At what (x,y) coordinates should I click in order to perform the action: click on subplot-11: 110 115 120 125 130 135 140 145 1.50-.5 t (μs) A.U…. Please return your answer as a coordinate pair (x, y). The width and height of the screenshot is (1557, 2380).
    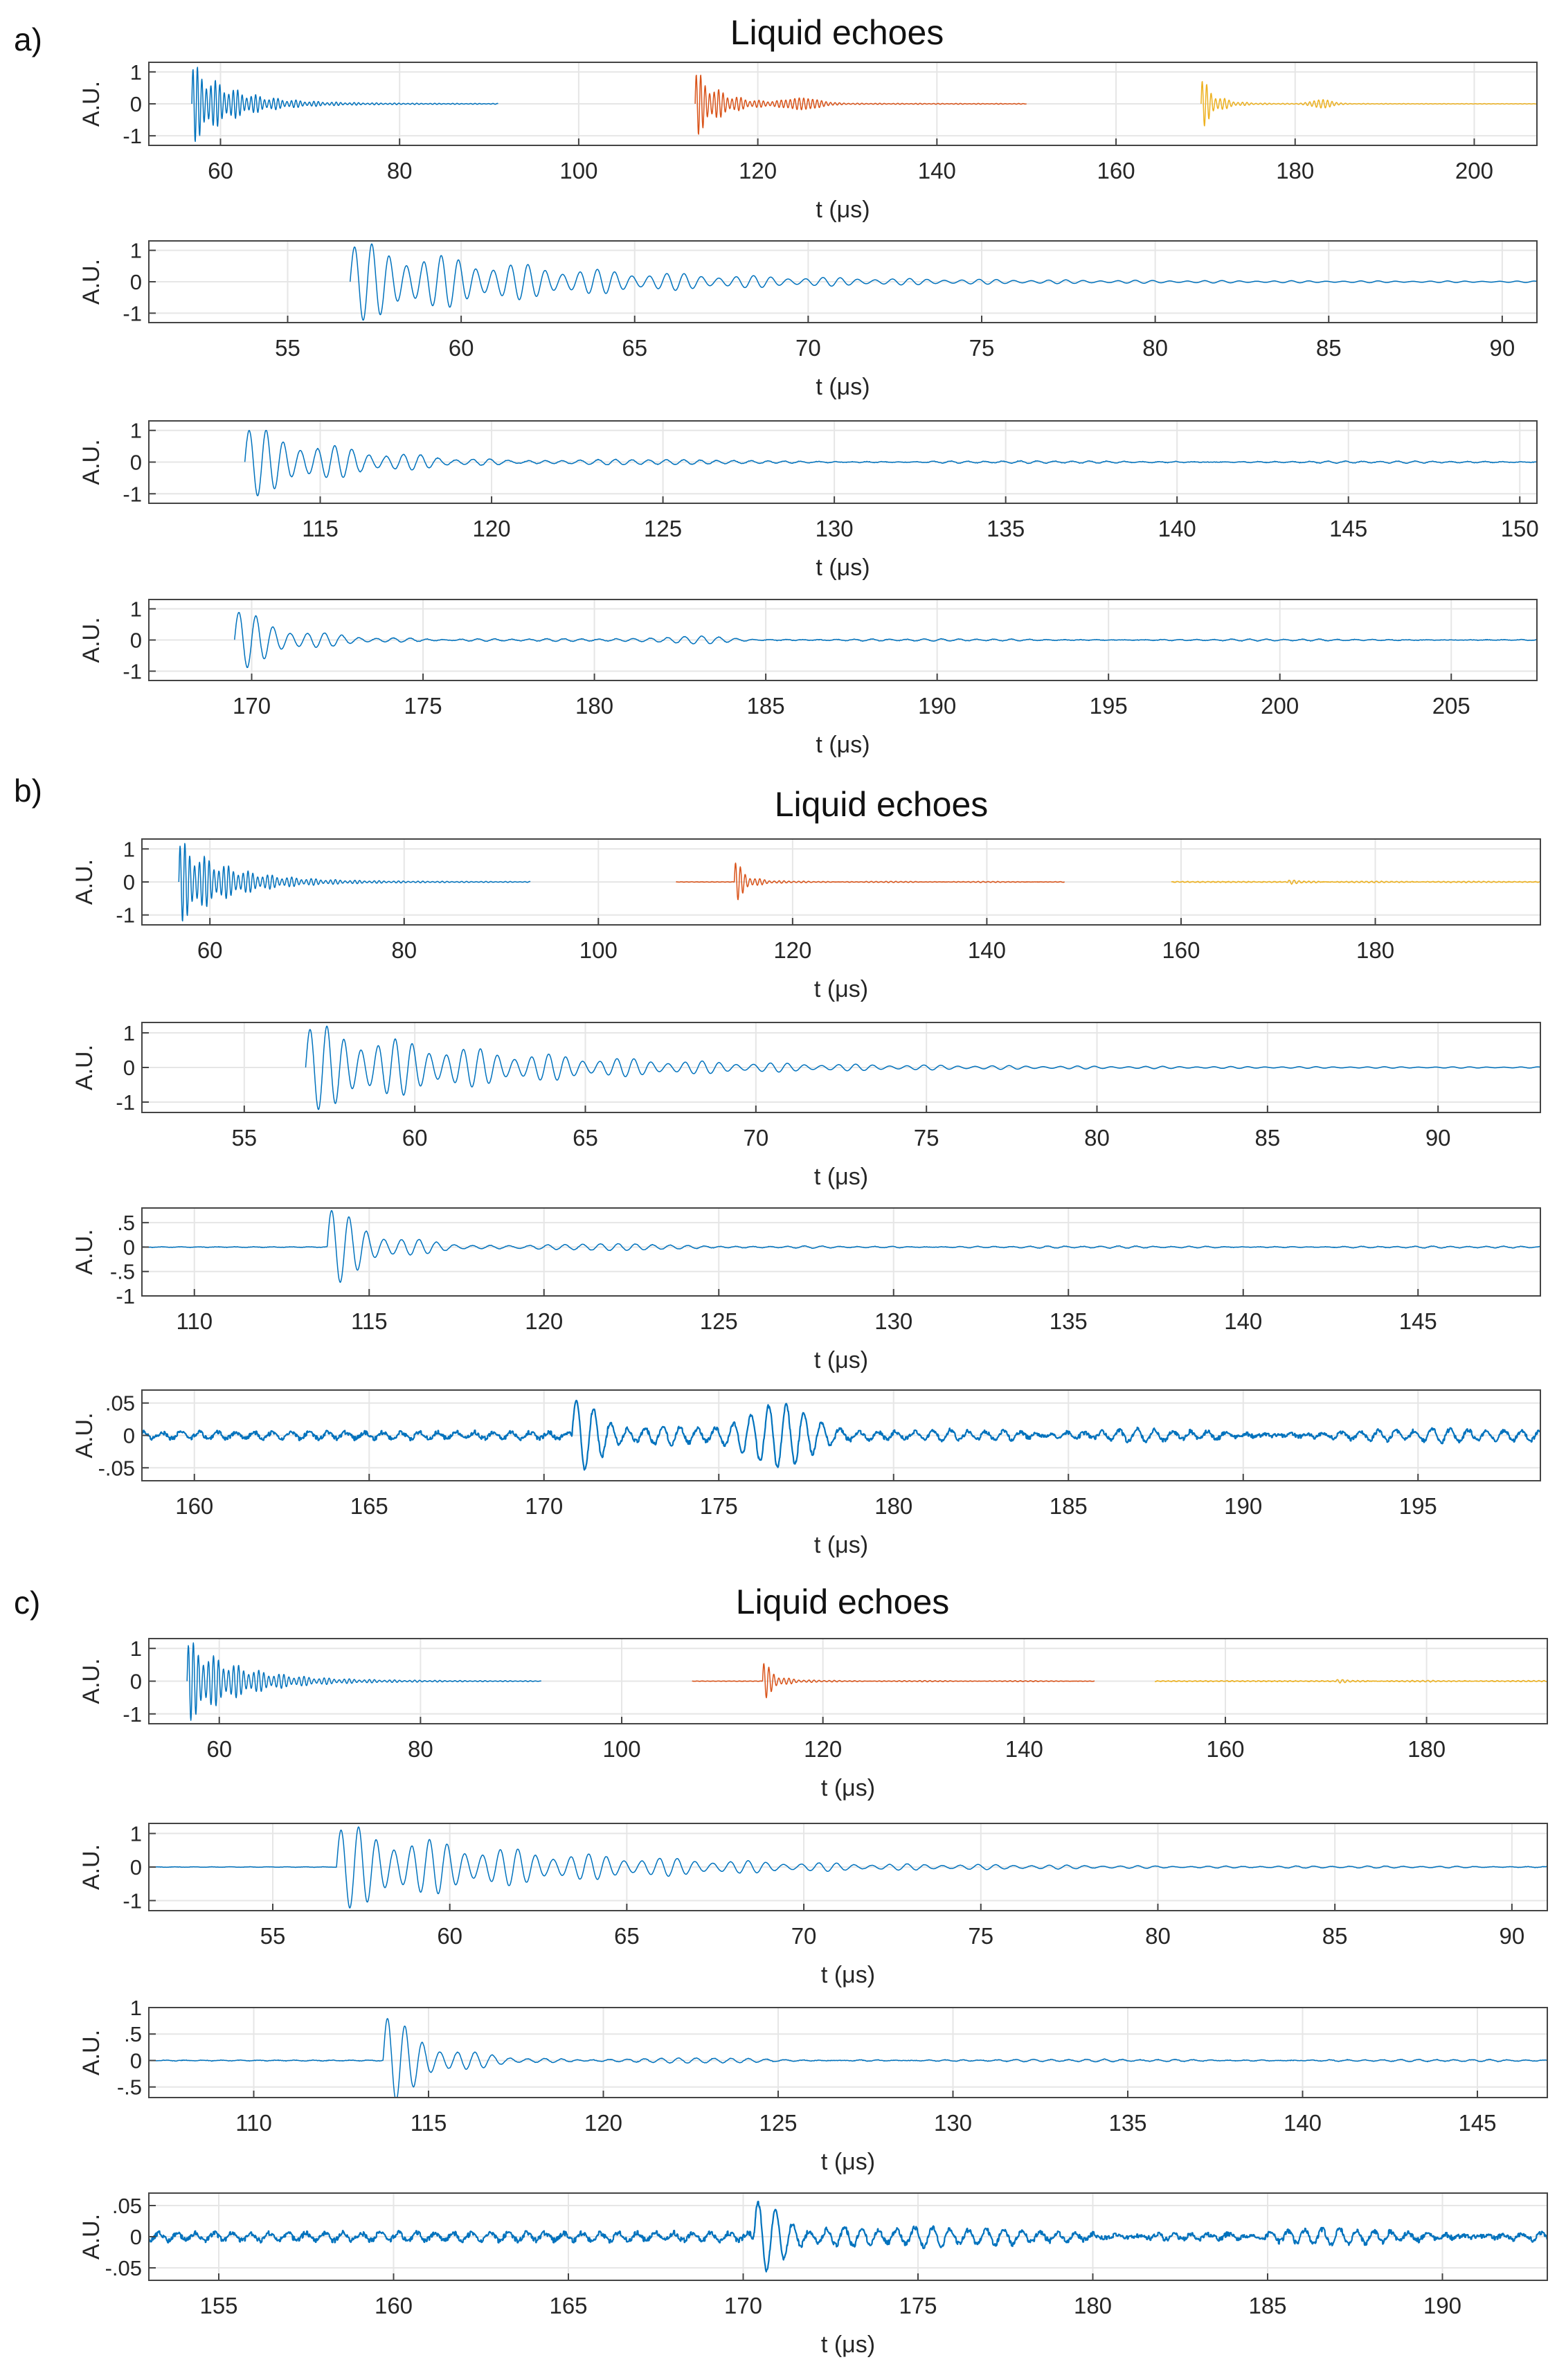
    Looking at the image, I should click on (813, 2085).